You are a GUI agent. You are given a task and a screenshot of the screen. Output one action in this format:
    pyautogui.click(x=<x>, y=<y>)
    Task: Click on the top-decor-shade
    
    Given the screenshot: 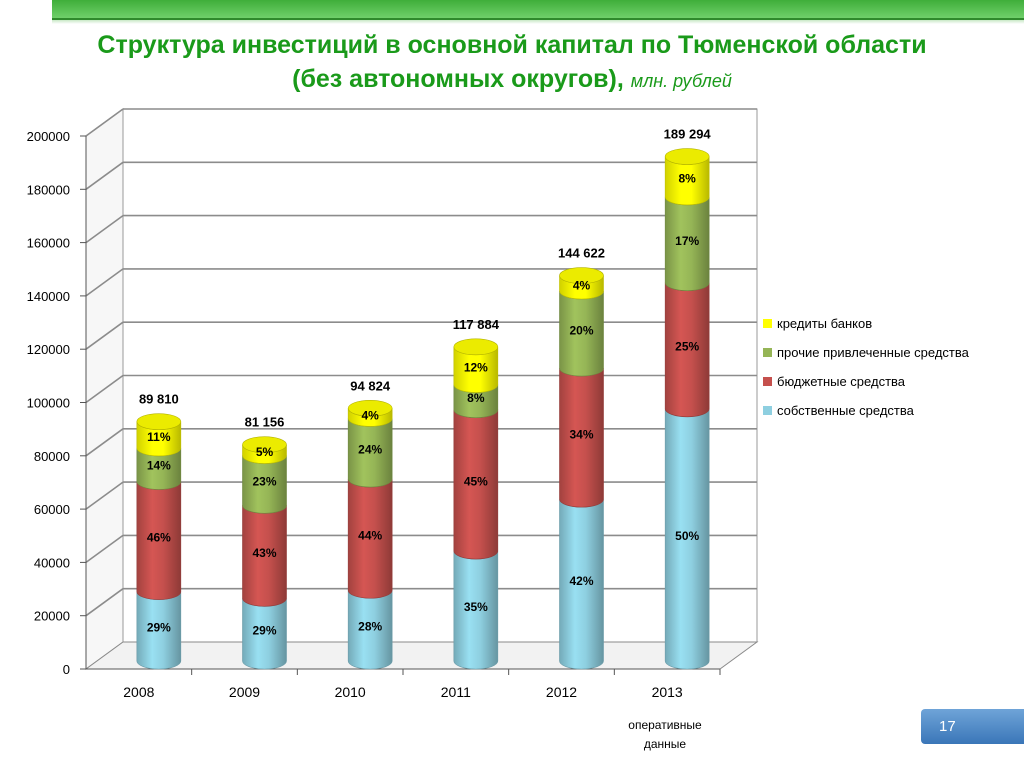 What is the action you would take?
    pyautogui.click(x=538, y=22)
    